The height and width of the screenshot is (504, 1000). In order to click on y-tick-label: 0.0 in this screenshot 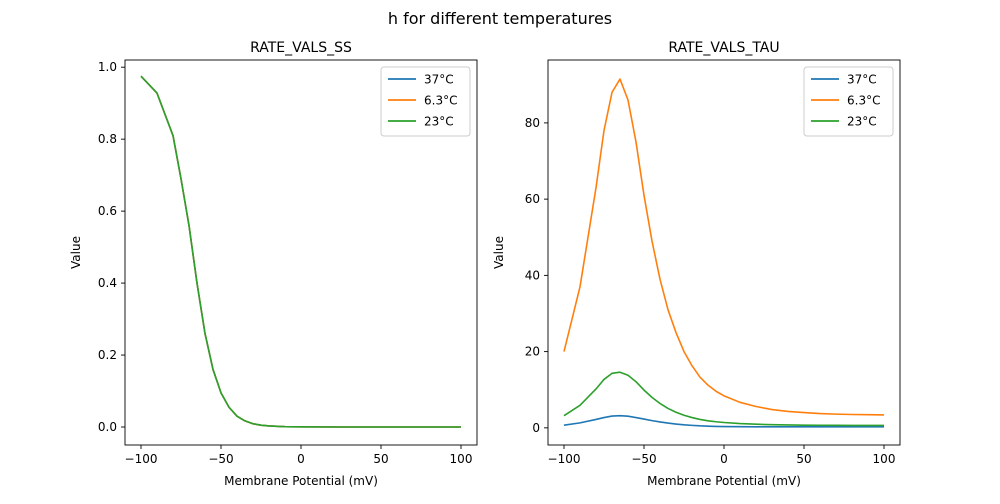, I will do `click(107, 427)`.